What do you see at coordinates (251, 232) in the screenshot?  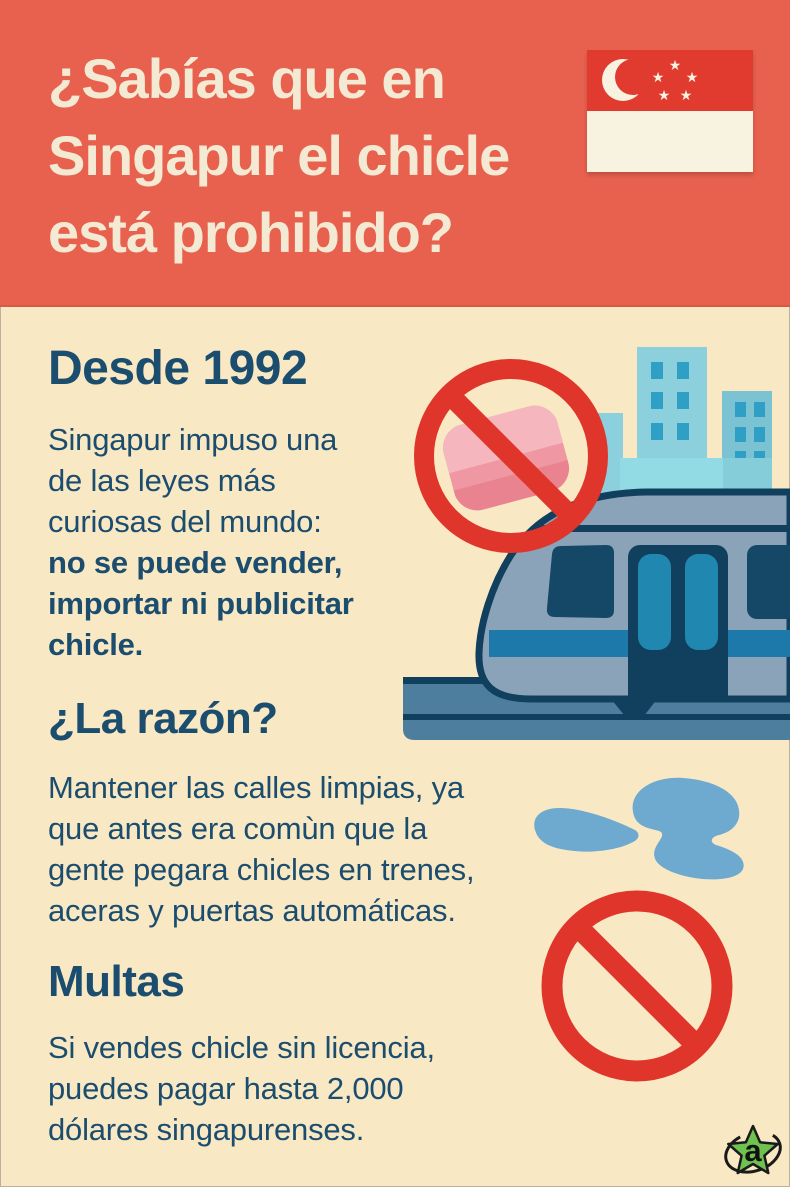 I see `title-line-3: está prohibido?` at bounding box center [251, 232].